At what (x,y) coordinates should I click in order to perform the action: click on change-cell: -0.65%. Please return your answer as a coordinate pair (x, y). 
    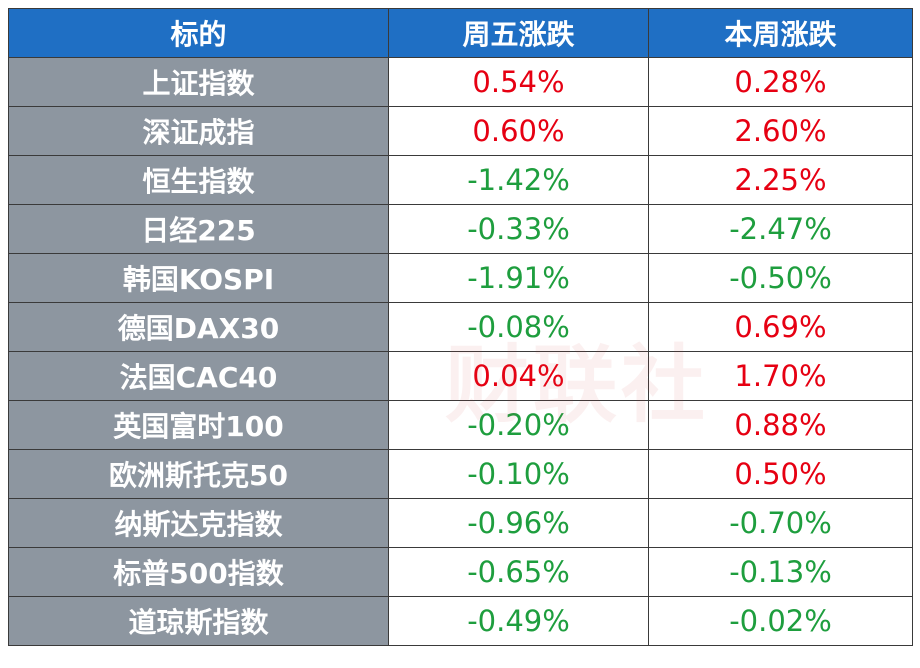
    Looking at the image, I should click on (518, 572).